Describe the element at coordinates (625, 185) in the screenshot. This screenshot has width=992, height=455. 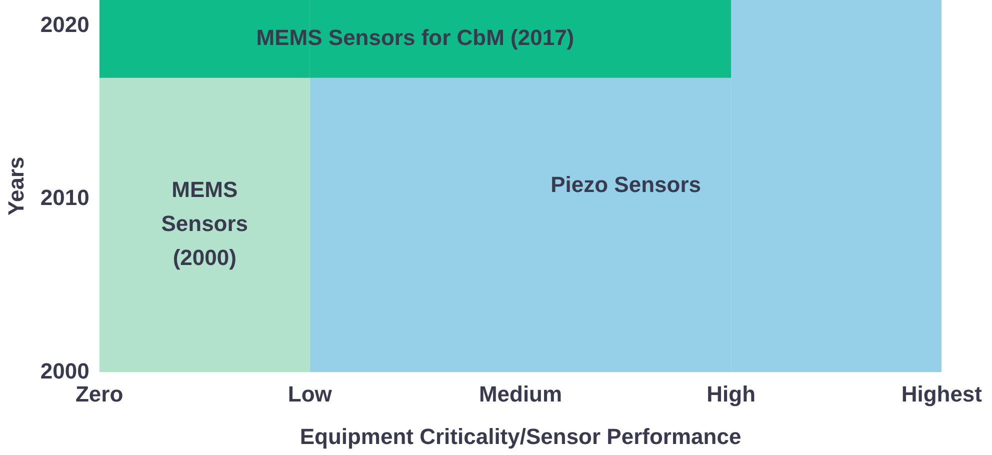
I see `series-label: Piezo Sensors` at that location.